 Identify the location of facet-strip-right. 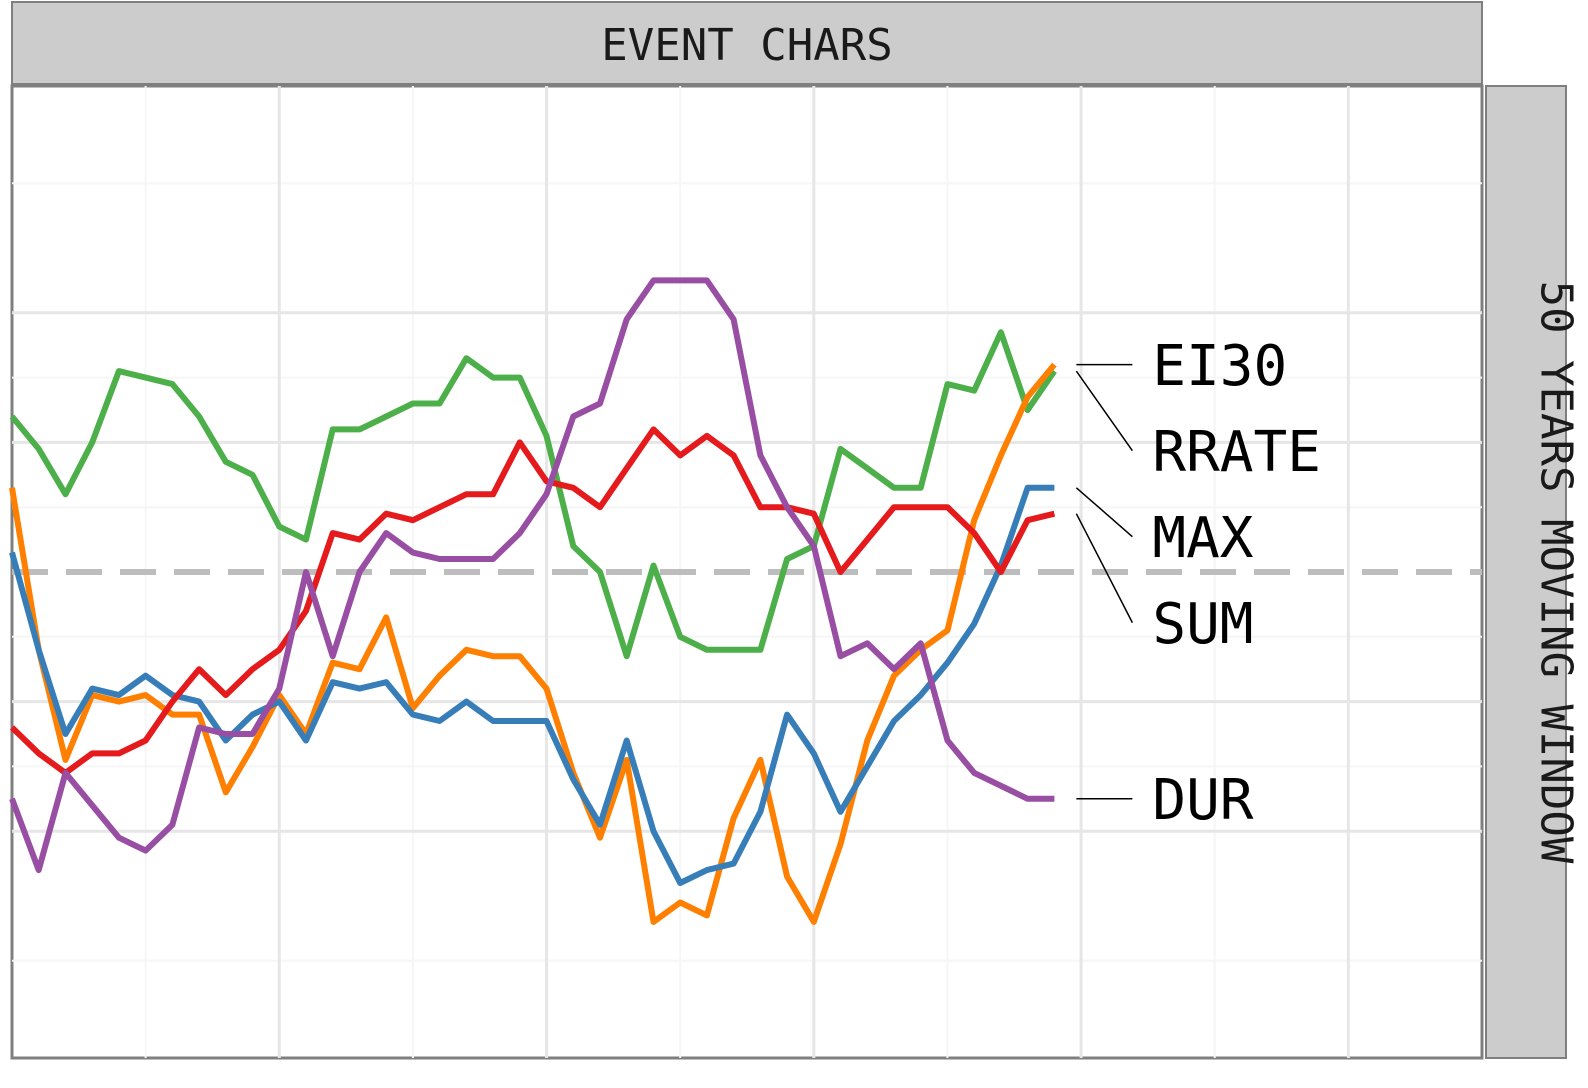
(1526, 572).